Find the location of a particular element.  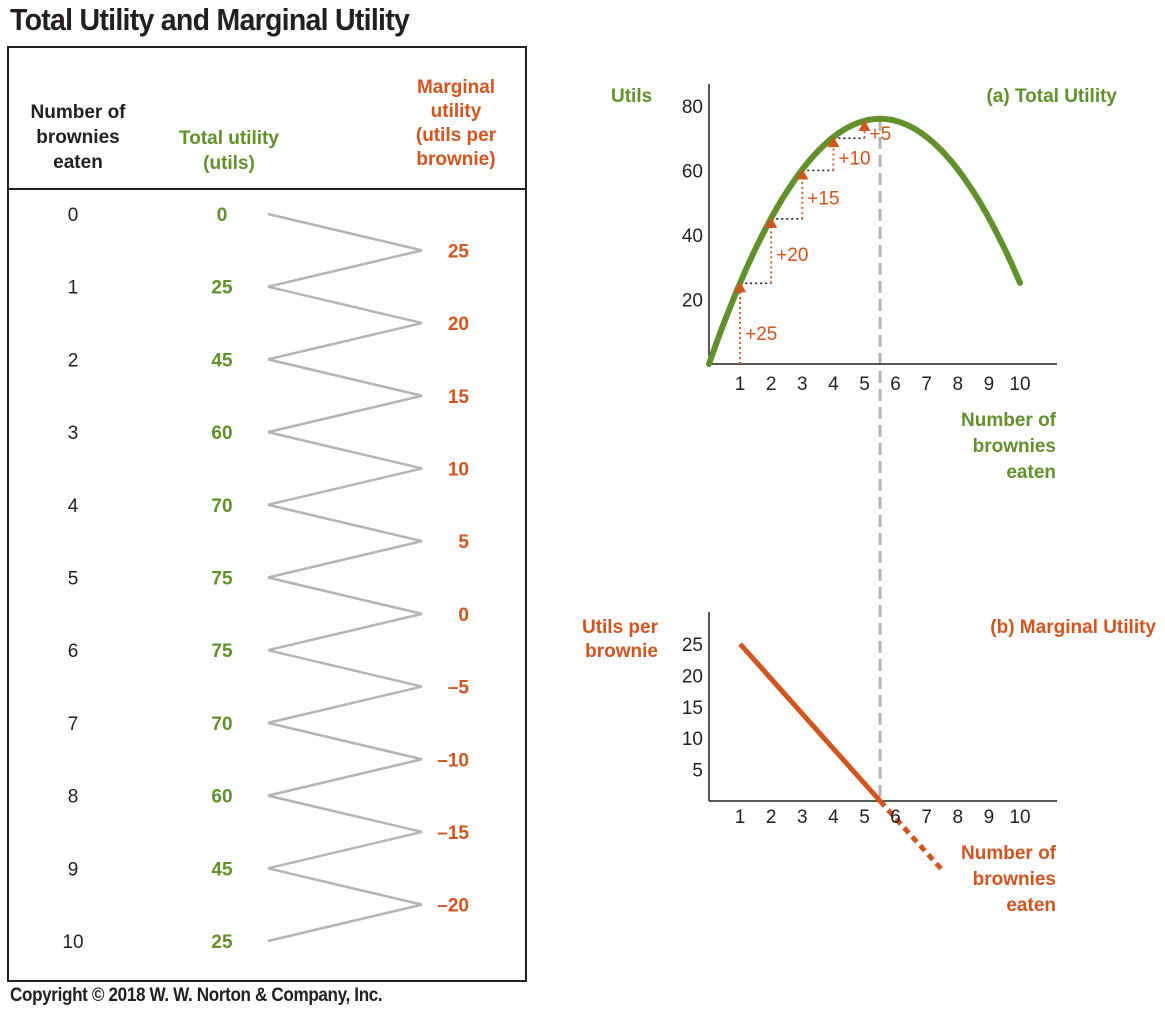

column-marginal-utility: 25 20 15 10 5 0 –5 –10 –15 –20 is located at coordinates (453, 578).